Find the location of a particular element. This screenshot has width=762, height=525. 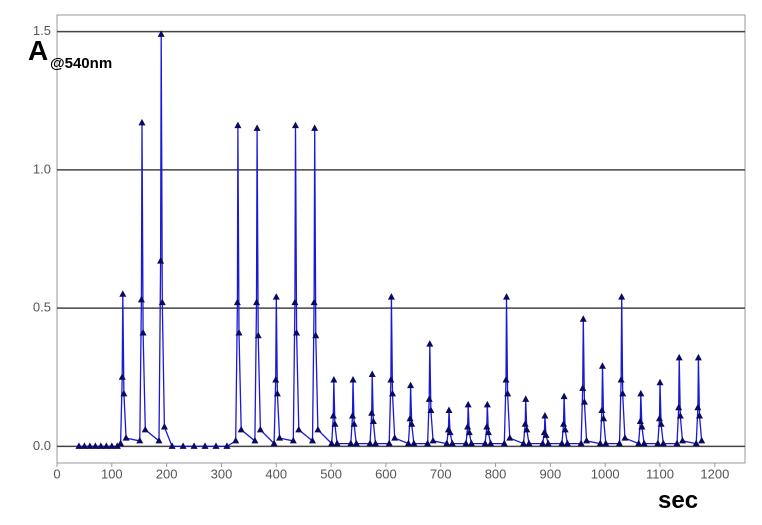

x-tick-label: 900 is located at coordinates (551, 473).